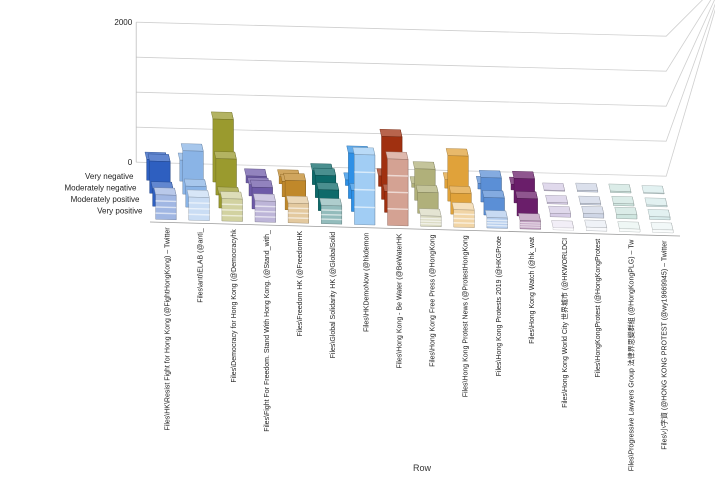  What do you see at coordinates (499, 306) in the screenshot?
I see `x-tick-label: Files\Hong Kong Protests 2019 (@HKGProte` at bounding box center [499, 306].